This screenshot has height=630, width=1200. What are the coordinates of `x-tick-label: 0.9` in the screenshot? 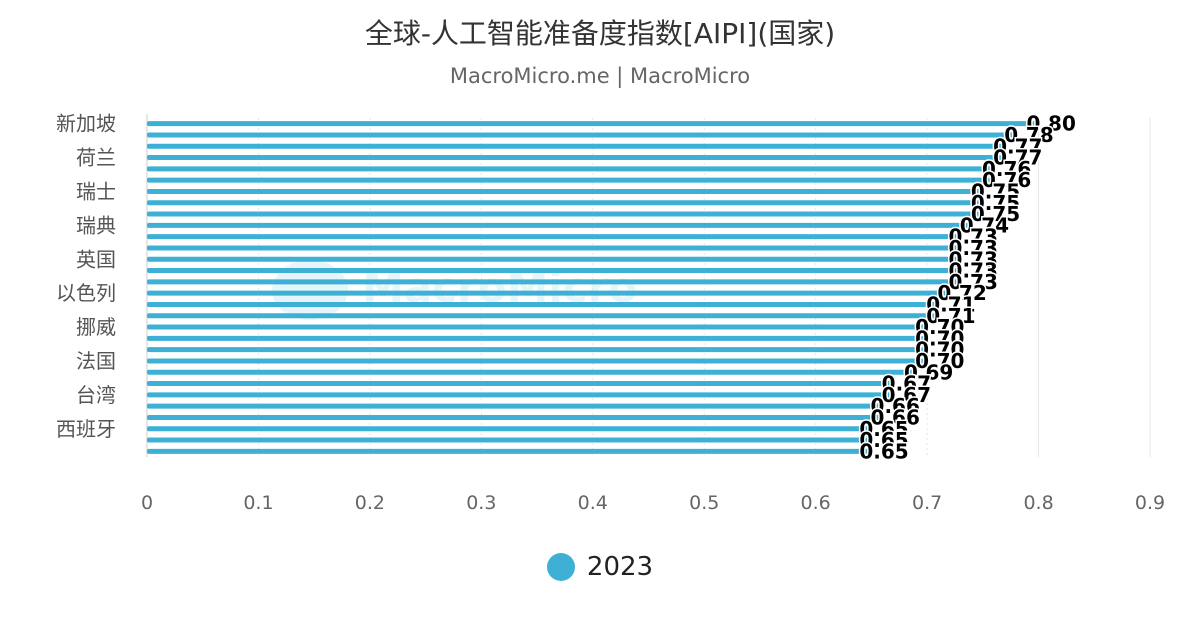 It's located at (1150, 503).